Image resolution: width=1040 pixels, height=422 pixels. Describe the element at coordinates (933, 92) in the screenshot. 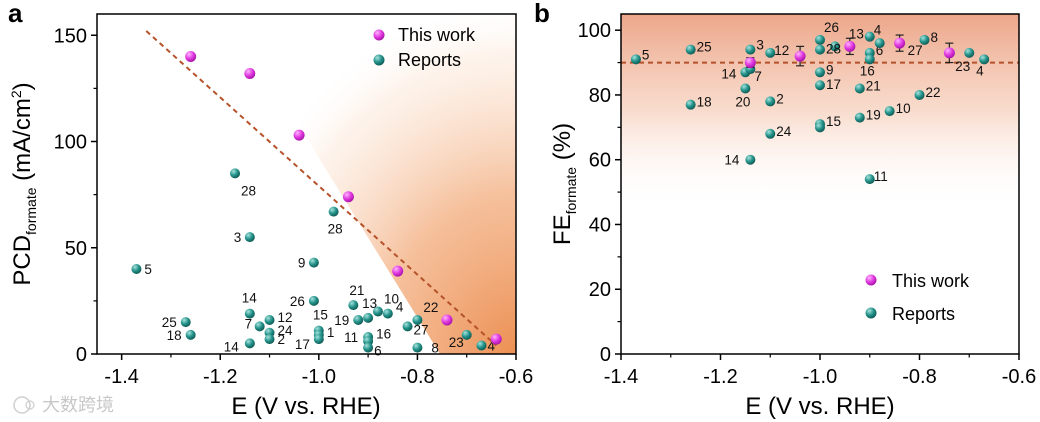

I see `panel-b-report-label: 22` at that location.